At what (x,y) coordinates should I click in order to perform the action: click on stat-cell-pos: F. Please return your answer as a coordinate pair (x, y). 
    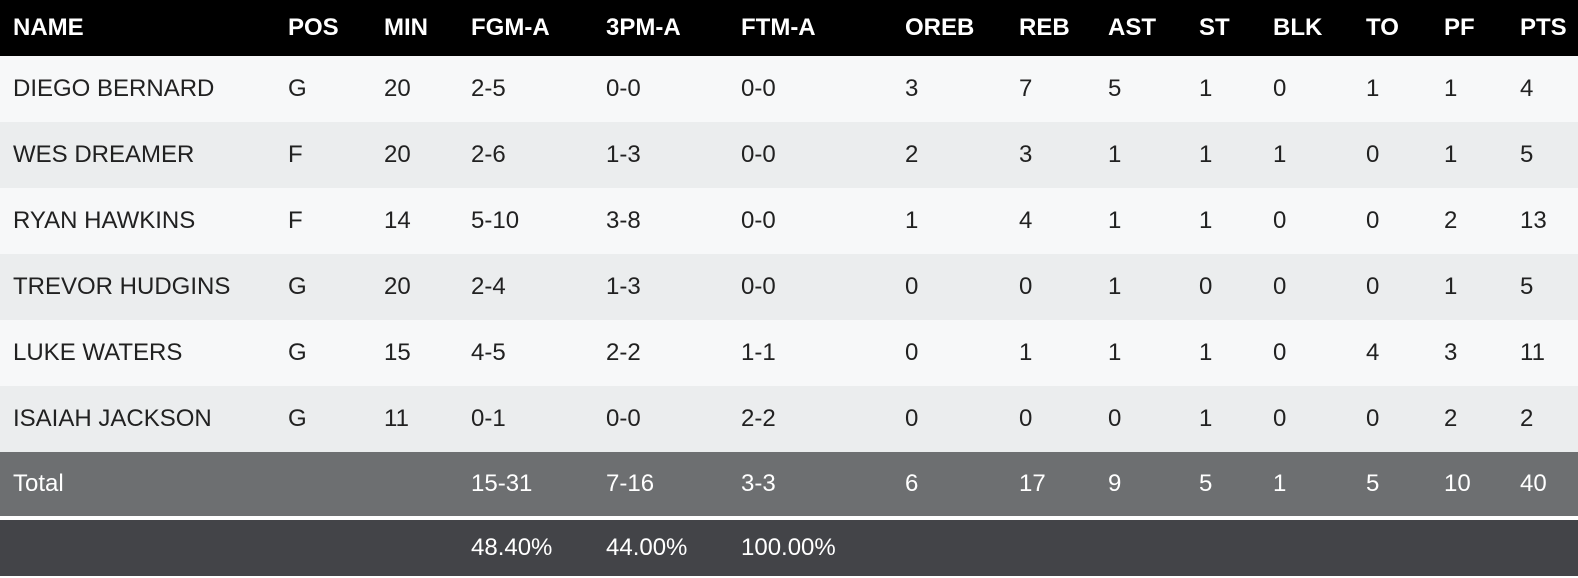
    Looking at the image, I should click on (295, 154).